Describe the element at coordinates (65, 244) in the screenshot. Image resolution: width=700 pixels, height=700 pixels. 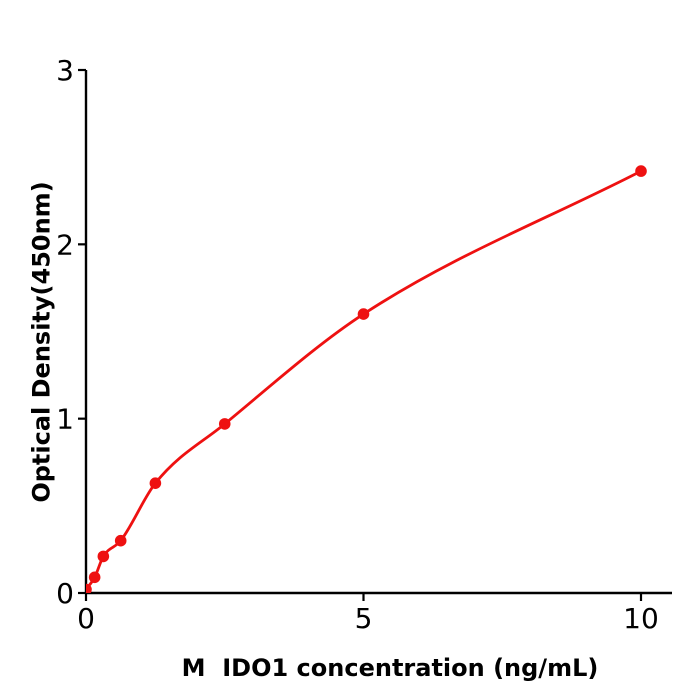
I see `y-tick-label: 2` at that location.